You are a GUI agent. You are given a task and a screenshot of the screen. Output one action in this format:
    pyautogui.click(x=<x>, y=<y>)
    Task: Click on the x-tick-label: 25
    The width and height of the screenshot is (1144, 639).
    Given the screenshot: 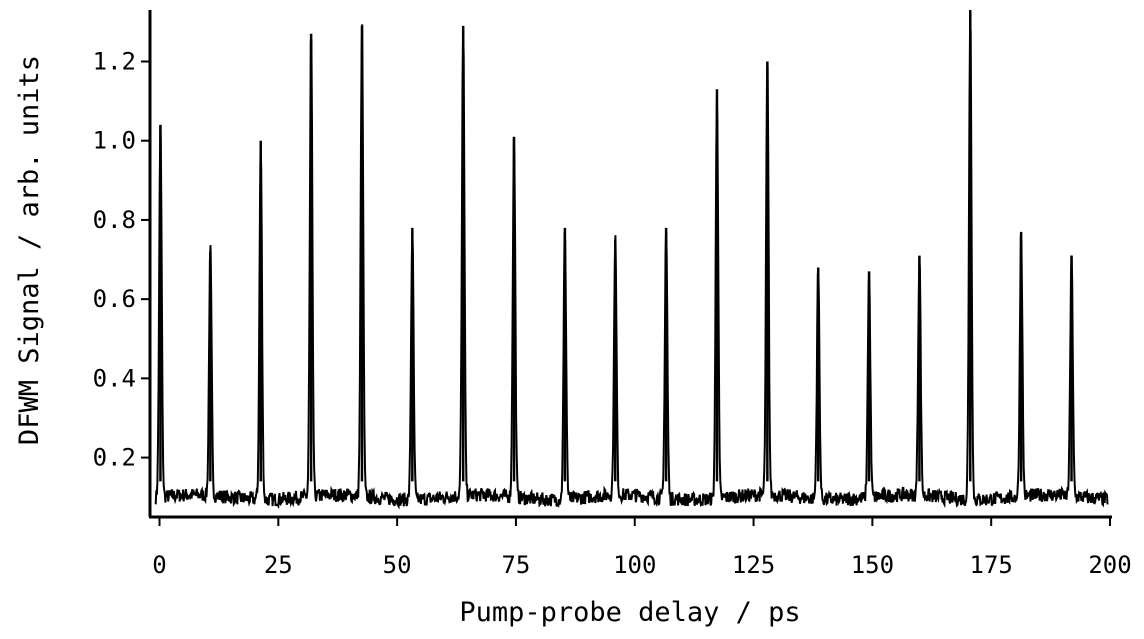 What is the action you would take?
    pyautogui.click(x=278, y=565)
    